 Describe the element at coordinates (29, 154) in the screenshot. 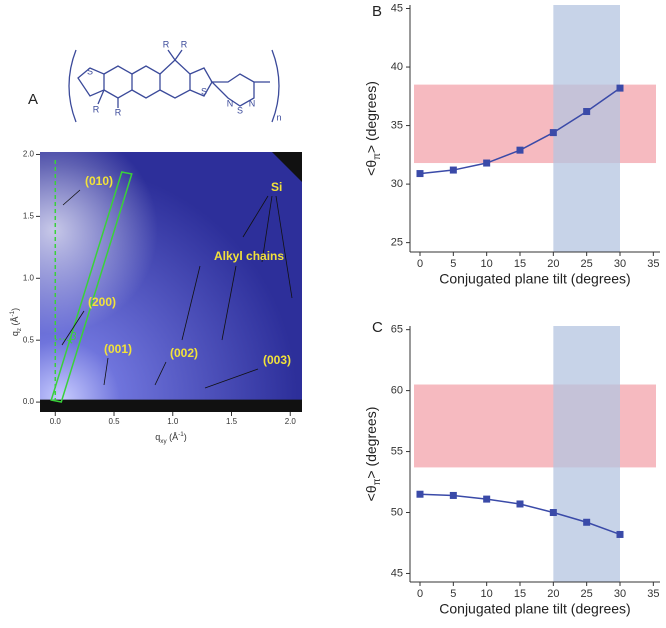

I see `y-tick-label: 2.0` at that location.